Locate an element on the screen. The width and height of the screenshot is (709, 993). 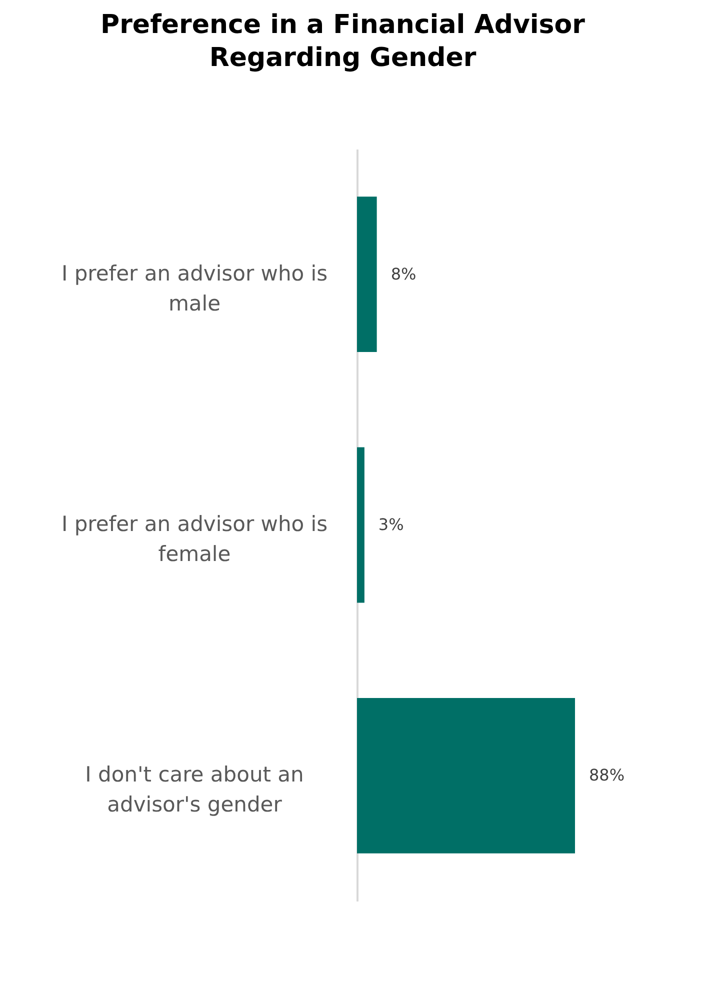
y-tick-label: I prefer an advisor who is female is located at coordinates (194, 539).